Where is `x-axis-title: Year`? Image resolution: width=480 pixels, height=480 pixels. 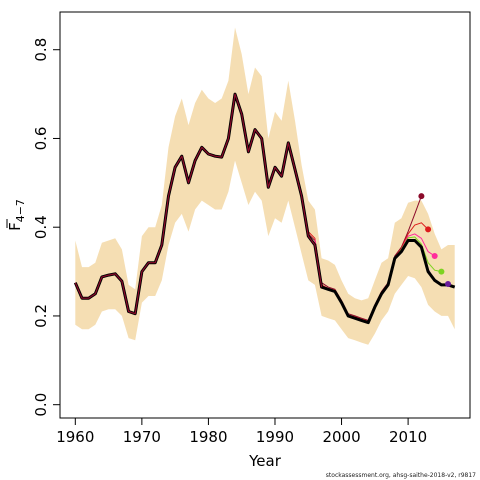 x-axis-title: Year is located at coordinates (265, 461).